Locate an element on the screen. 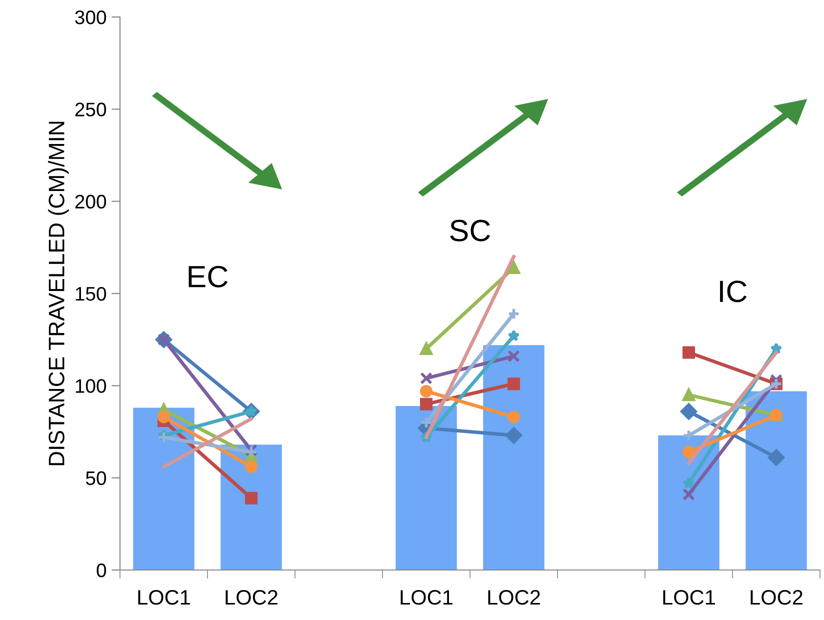 The height and width of the screenshot is (620, 824). y-tick-label: 50 is located at coordinates (96, 478).